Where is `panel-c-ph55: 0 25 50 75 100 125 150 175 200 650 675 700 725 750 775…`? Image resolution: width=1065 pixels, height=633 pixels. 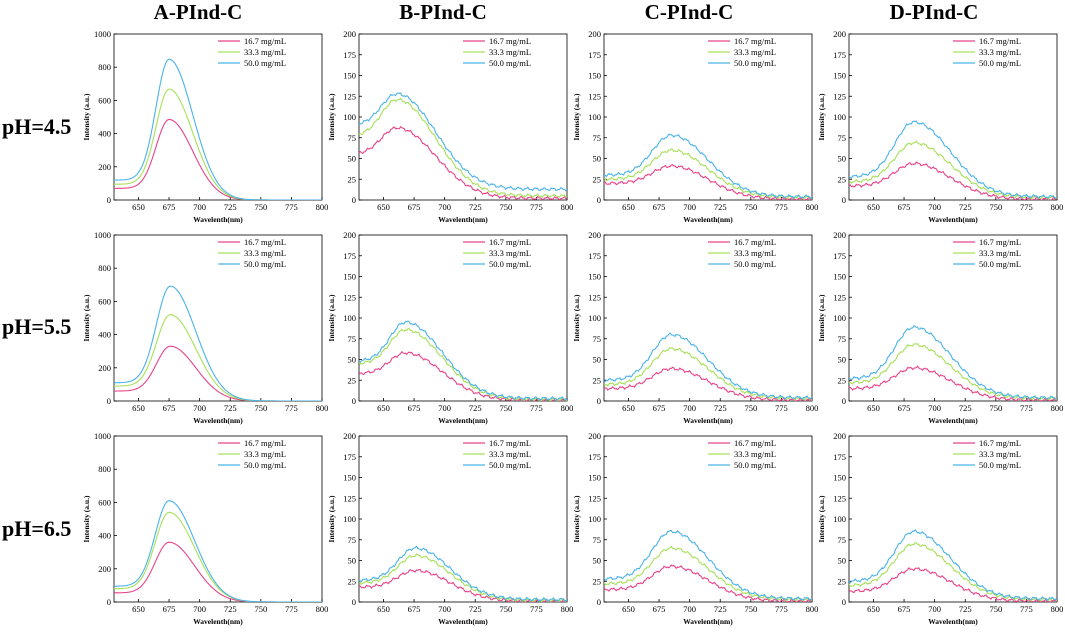 panel-c-ph55: 0 25 50 75 100 125 150 175 200 650 675 700 725 750 775… is located at coordinates (695, 327).